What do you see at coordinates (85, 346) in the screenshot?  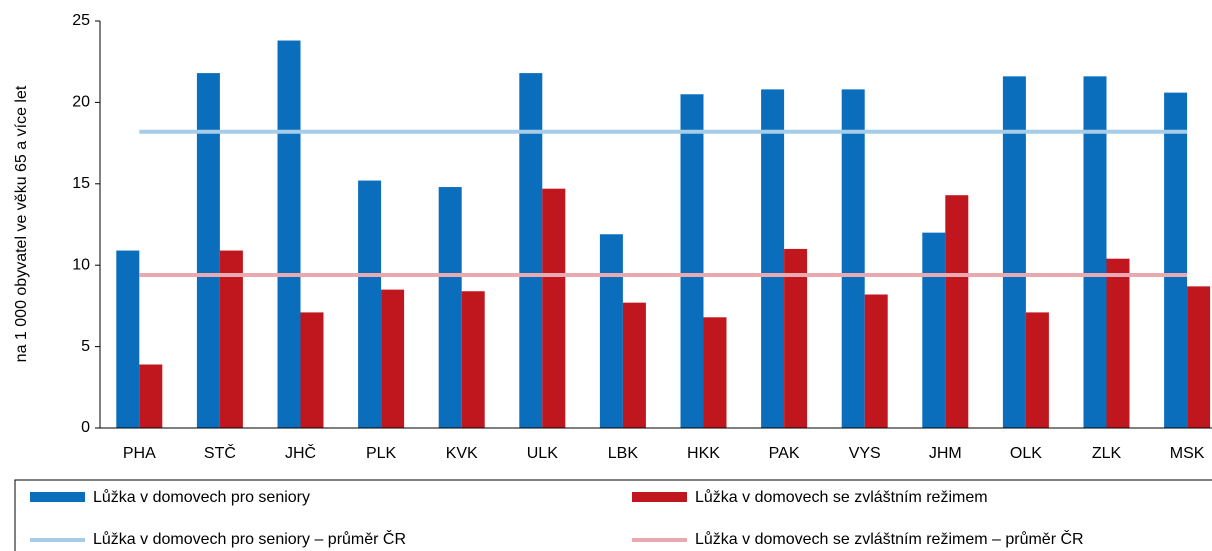 I see `y-tick-label: 5` at bounding box center [85, 346].